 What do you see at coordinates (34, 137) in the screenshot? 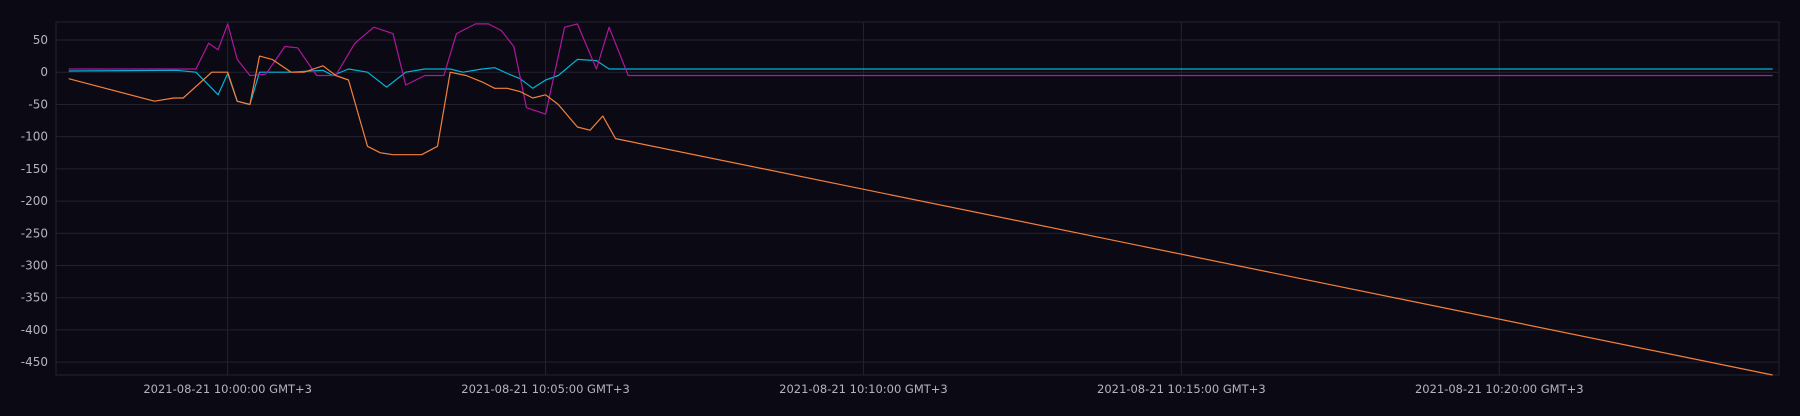
I see `y-tick-label: -100` at bounding box center [34, 137].